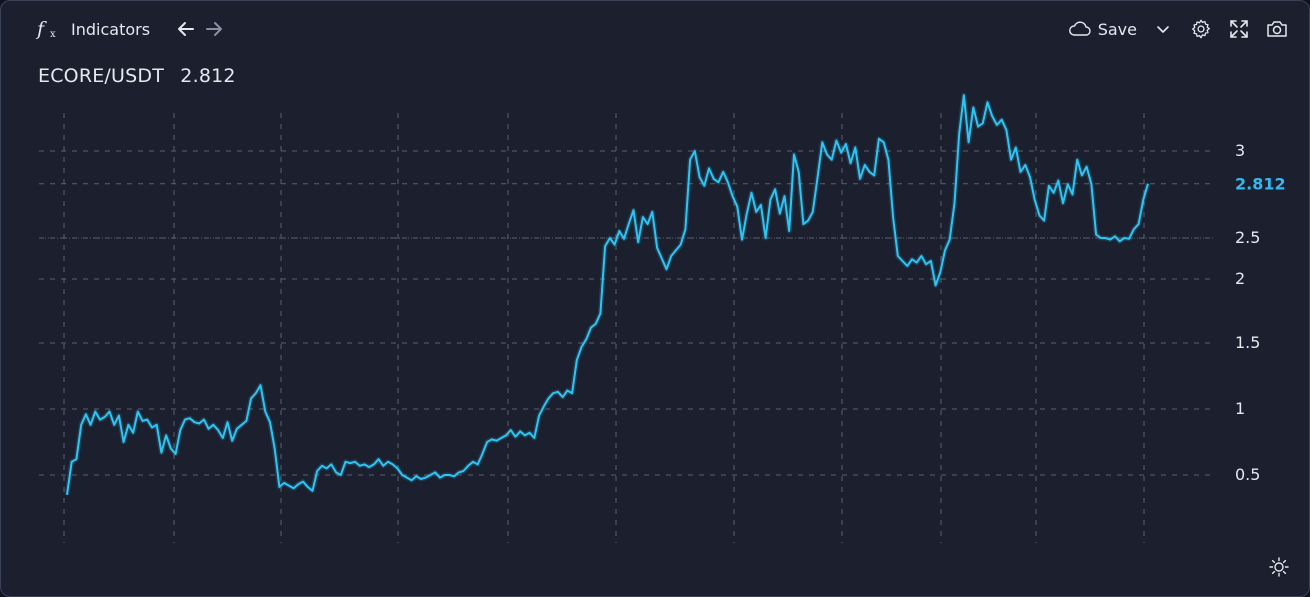 The height and width of the screenshot is (597, 1310). Describe the element at coordinates (214, 29) in the screenshot. I see `arrow-right-icon` at that location.